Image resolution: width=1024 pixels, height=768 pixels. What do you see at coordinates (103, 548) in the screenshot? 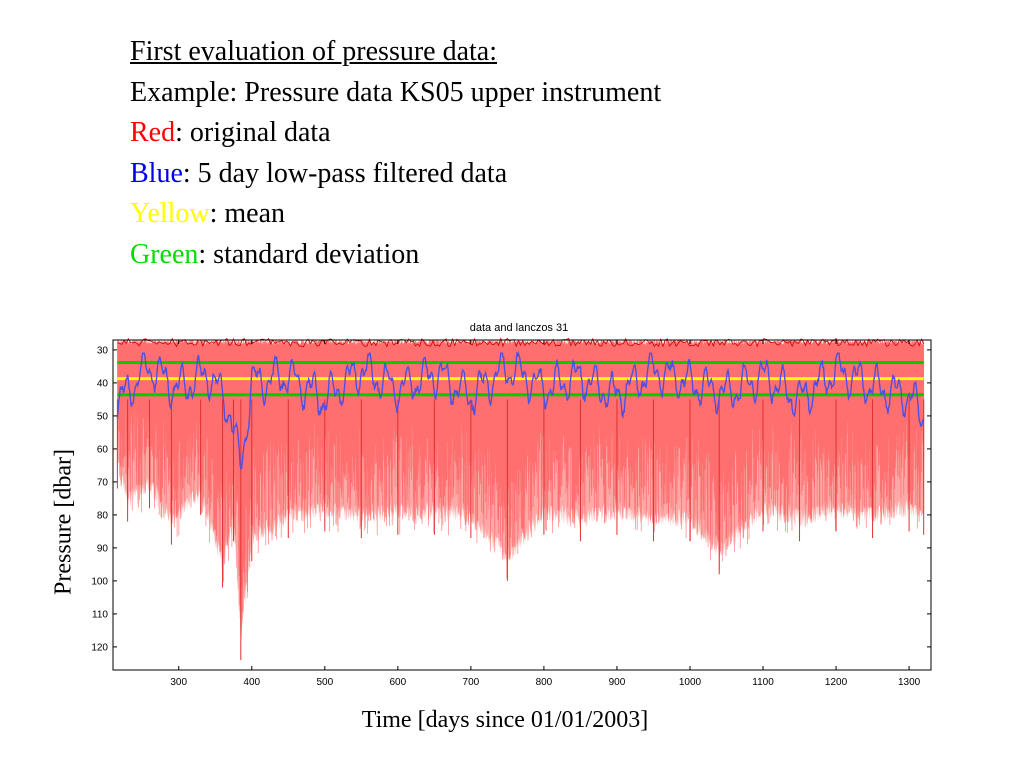
I see `y-tick-label: 90` at bounding box center [103, 548].